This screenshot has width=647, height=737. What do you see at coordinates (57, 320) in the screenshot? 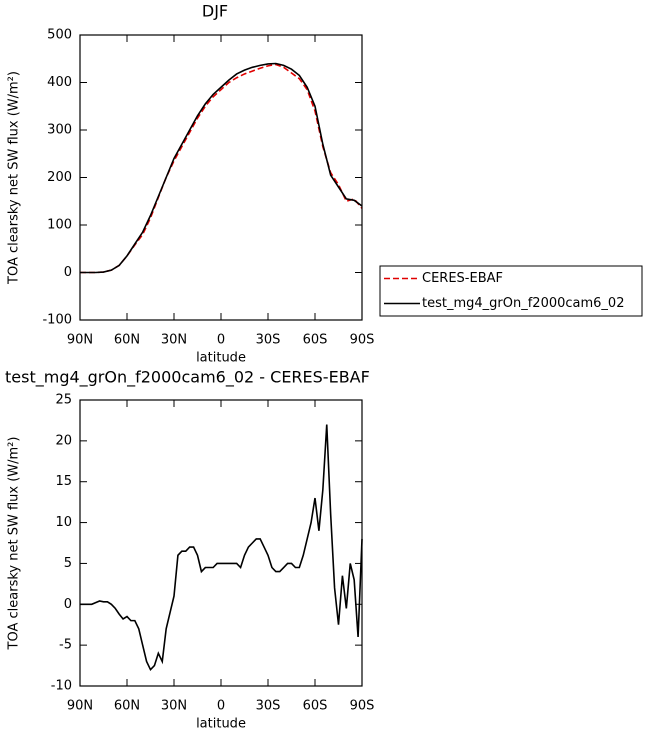
I see `y-tick-label: -100` at bounding box center [57, 320].